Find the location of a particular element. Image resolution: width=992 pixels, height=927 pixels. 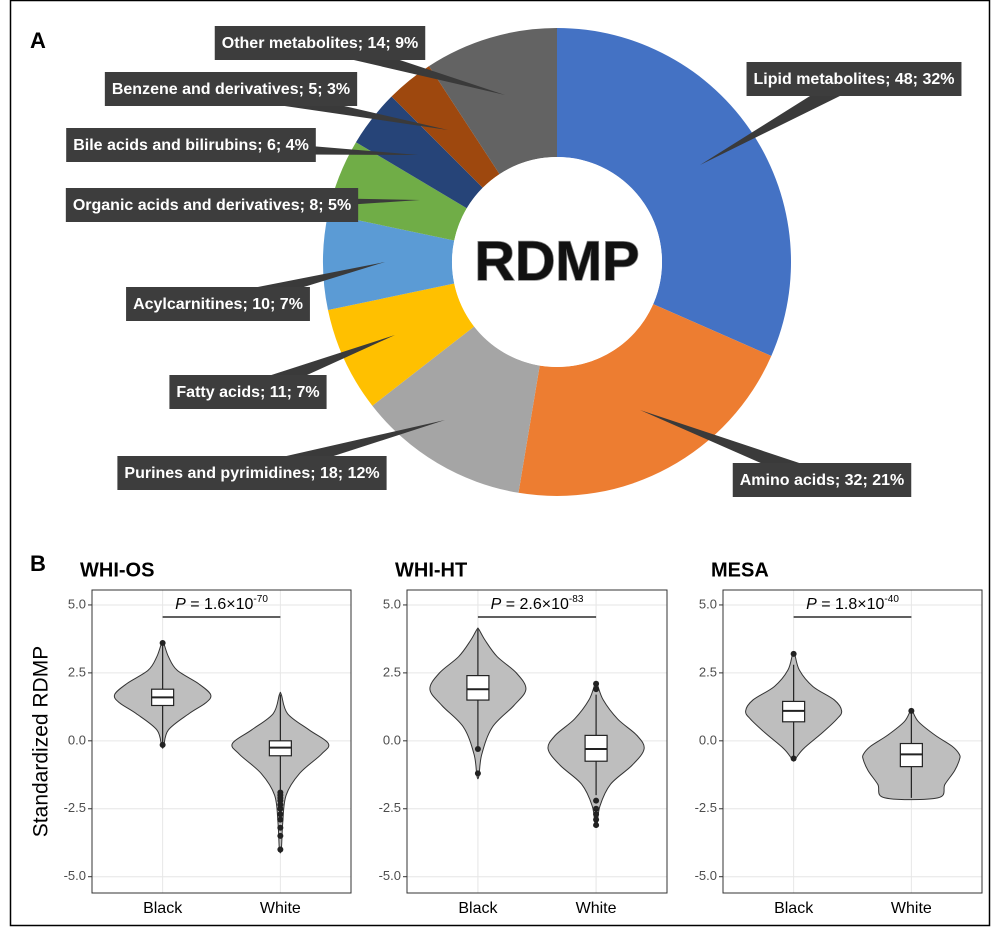

annotation-value: = 1.6×10 is located at coordinates (220, 604).